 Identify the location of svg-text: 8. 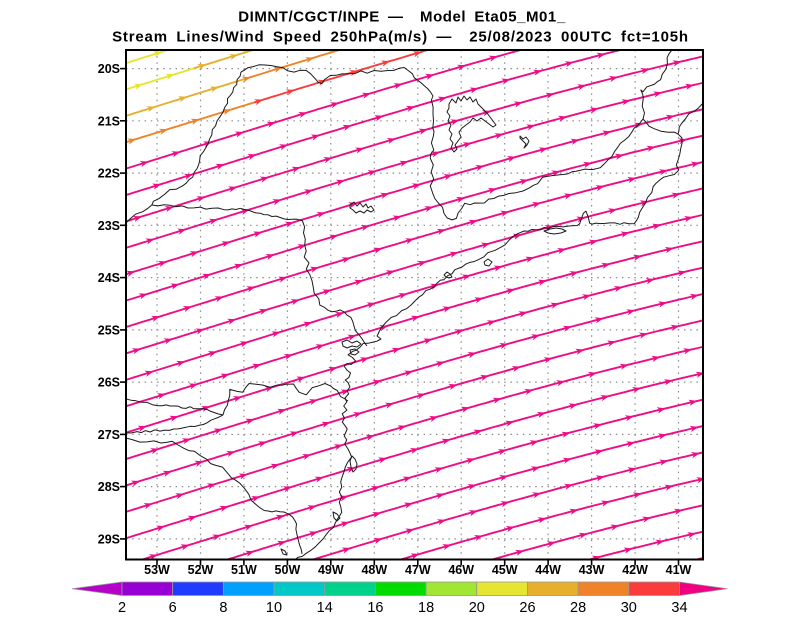
(223, 608).